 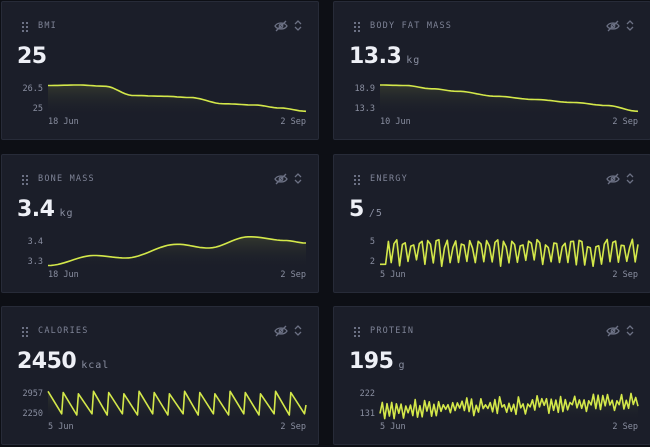 I want to click on metric-value: 3.4, so click(x=36, y=209).